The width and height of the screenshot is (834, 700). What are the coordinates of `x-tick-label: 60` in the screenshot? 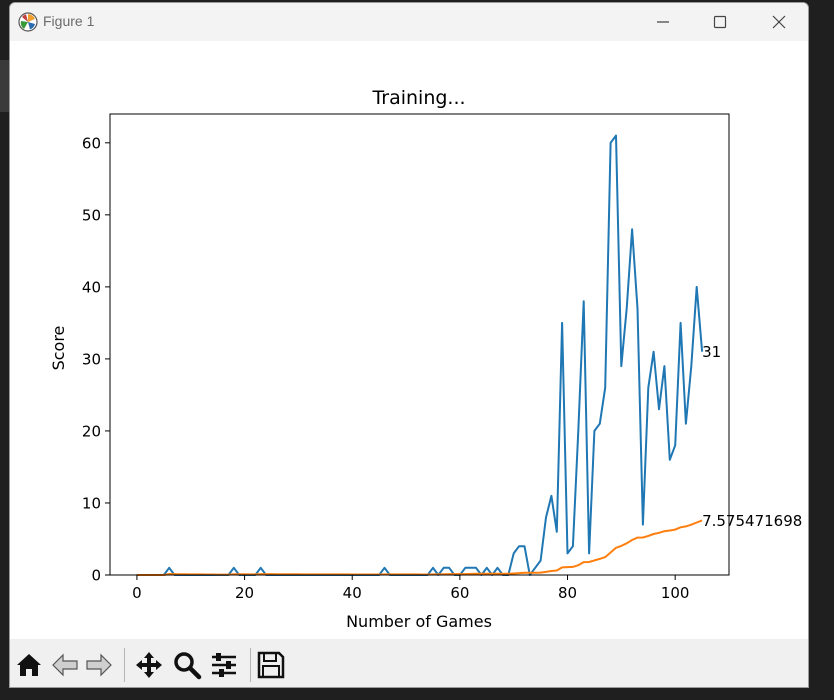 It's located at (459, 593).